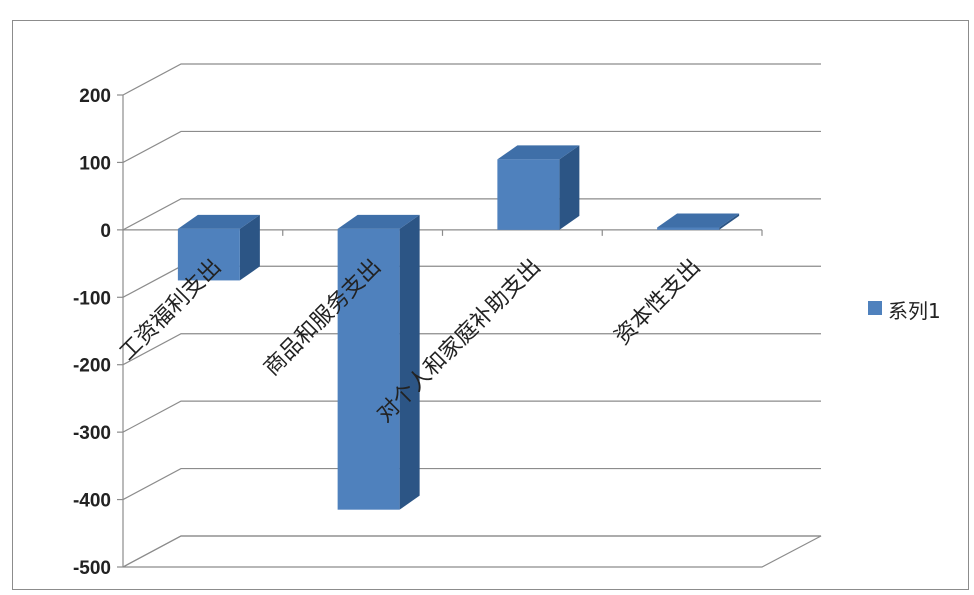 Image resolution: width=974 pixels, height=595 pixels. What do you see at coordinates (92, 366) in the screenshot?
I see `y-tick-label: -200` at bounding box center [92, 366].